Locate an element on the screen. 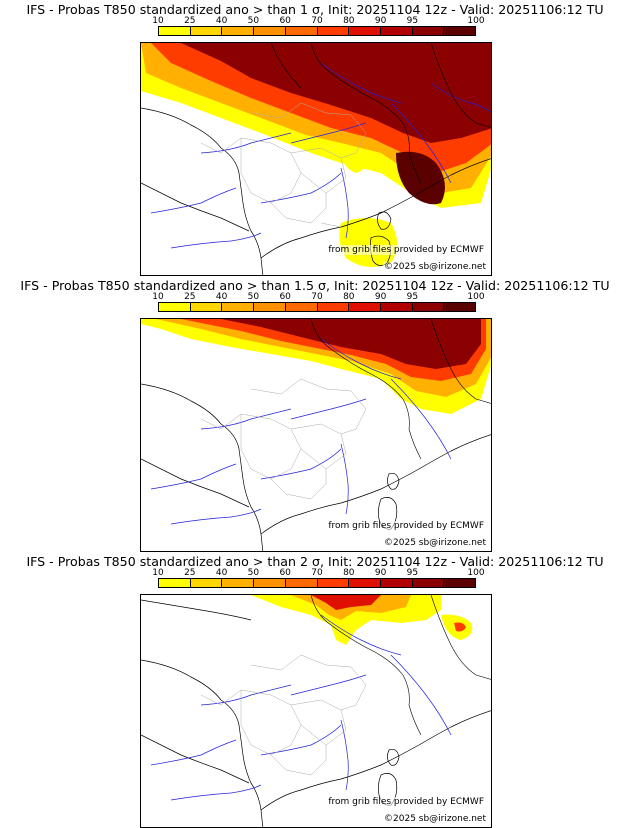 This screenshot has height=828, width=630. coastlines is located at coordinates (316, 467).